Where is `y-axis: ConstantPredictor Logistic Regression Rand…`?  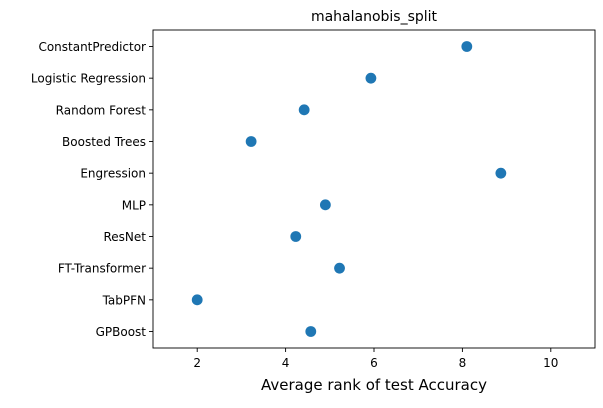
y-axis: ConstantPredictor Logistic Regression Rand… is located at coordinates (92, 189).